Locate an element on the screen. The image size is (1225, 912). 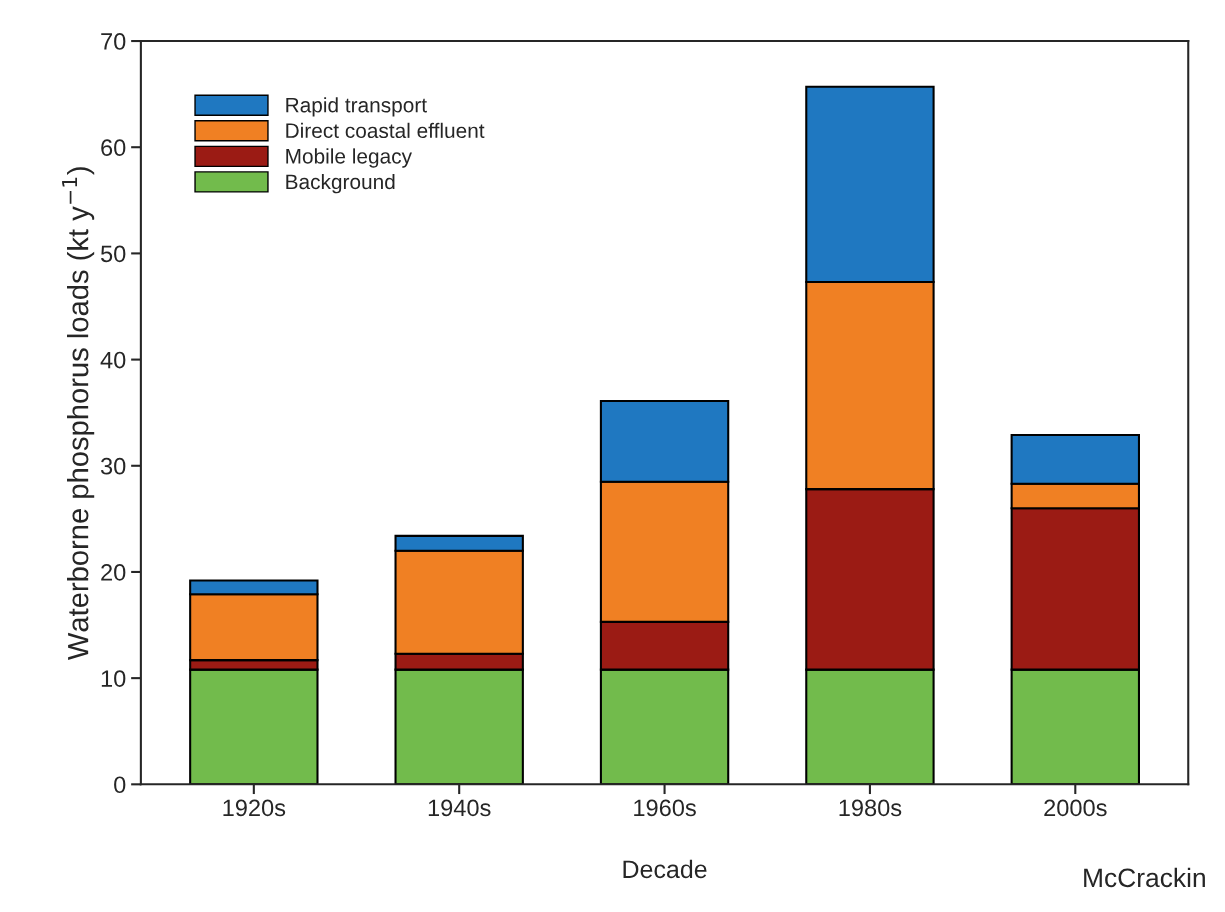
legend-label: Rapid transport is located at coordinates (356, 107).